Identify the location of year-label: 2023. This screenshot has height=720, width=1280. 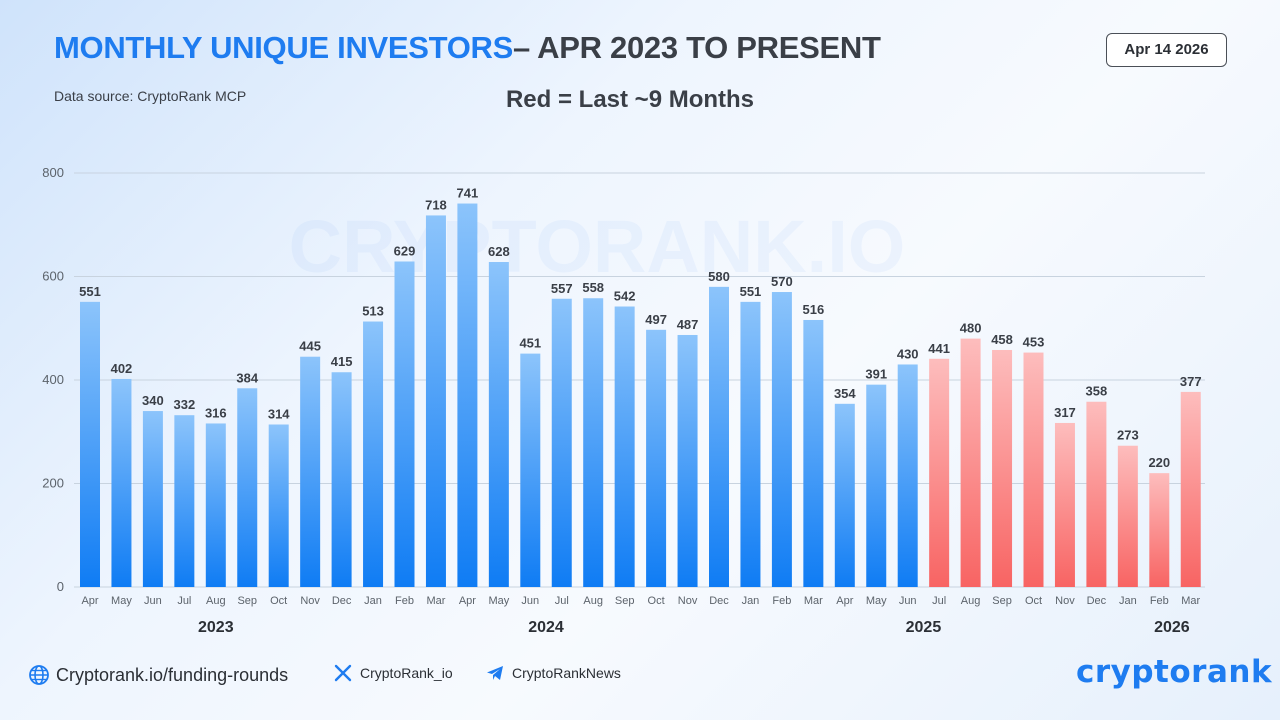
(216, 627).